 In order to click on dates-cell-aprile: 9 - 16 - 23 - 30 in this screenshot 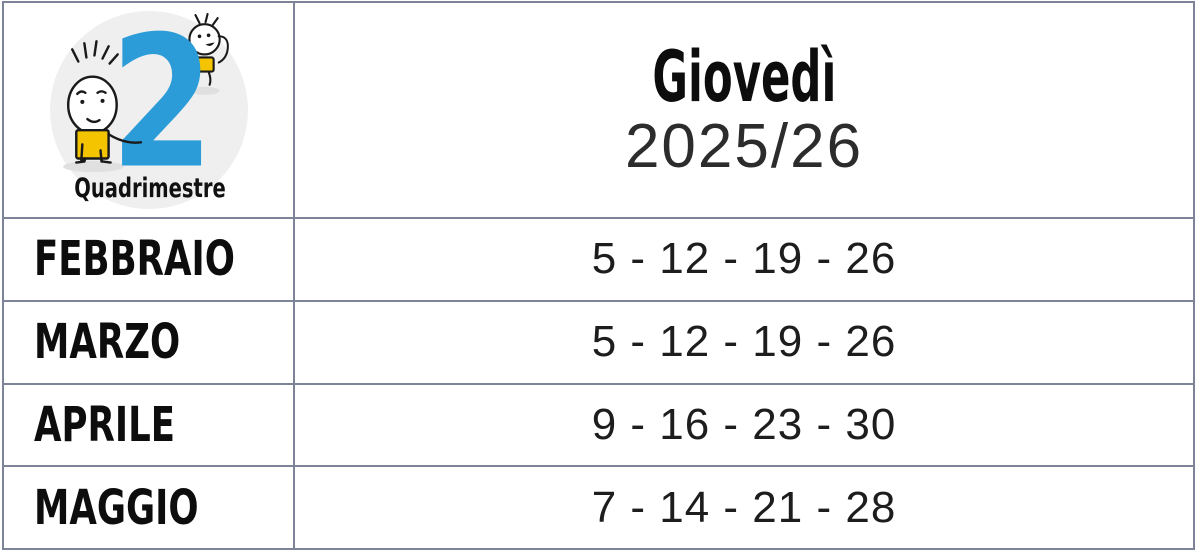, I will do `click(744, 424)`.